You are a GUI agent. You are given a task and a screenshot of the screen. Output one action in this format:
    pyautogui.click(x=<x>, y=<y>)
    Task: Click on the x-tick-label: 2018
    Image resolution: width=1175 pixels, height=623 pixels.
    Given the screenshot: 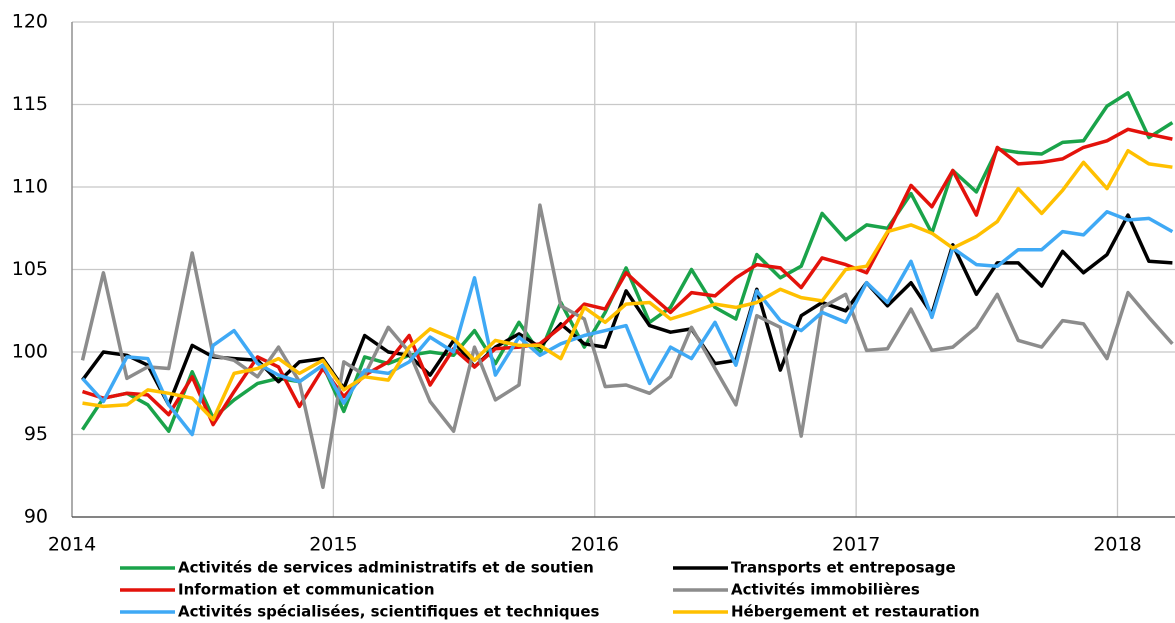 What is the action you would take?
    pyautogui.click(x=1117, y=545)
    